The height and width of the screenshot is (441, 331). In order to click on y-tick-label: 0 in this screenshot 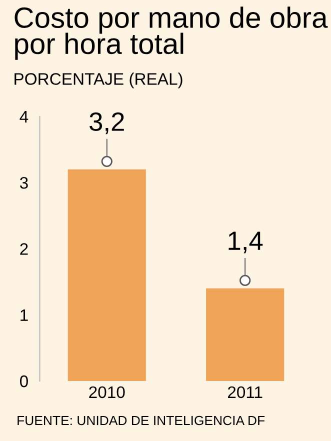, I will do `click(24, 381)`.